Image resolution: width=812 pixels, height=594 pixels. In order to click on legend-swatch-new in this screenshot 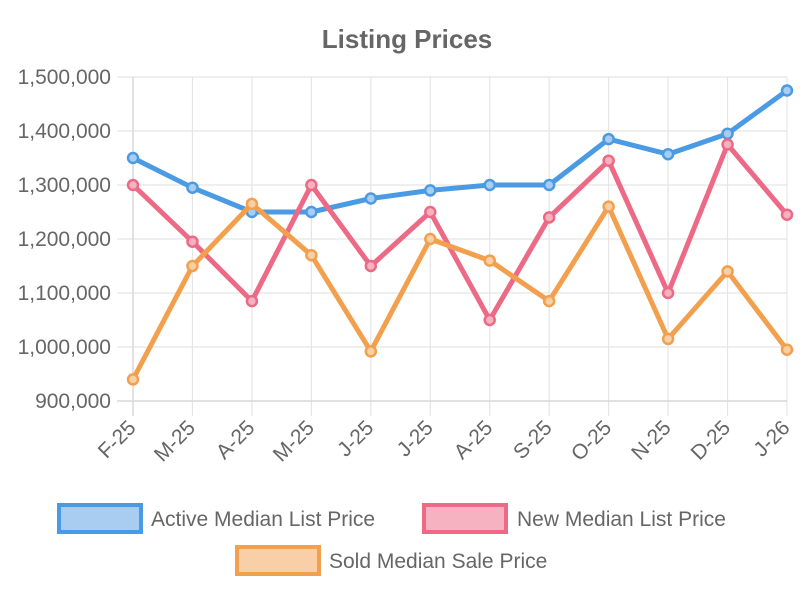, I will do `click(465, 518)`.